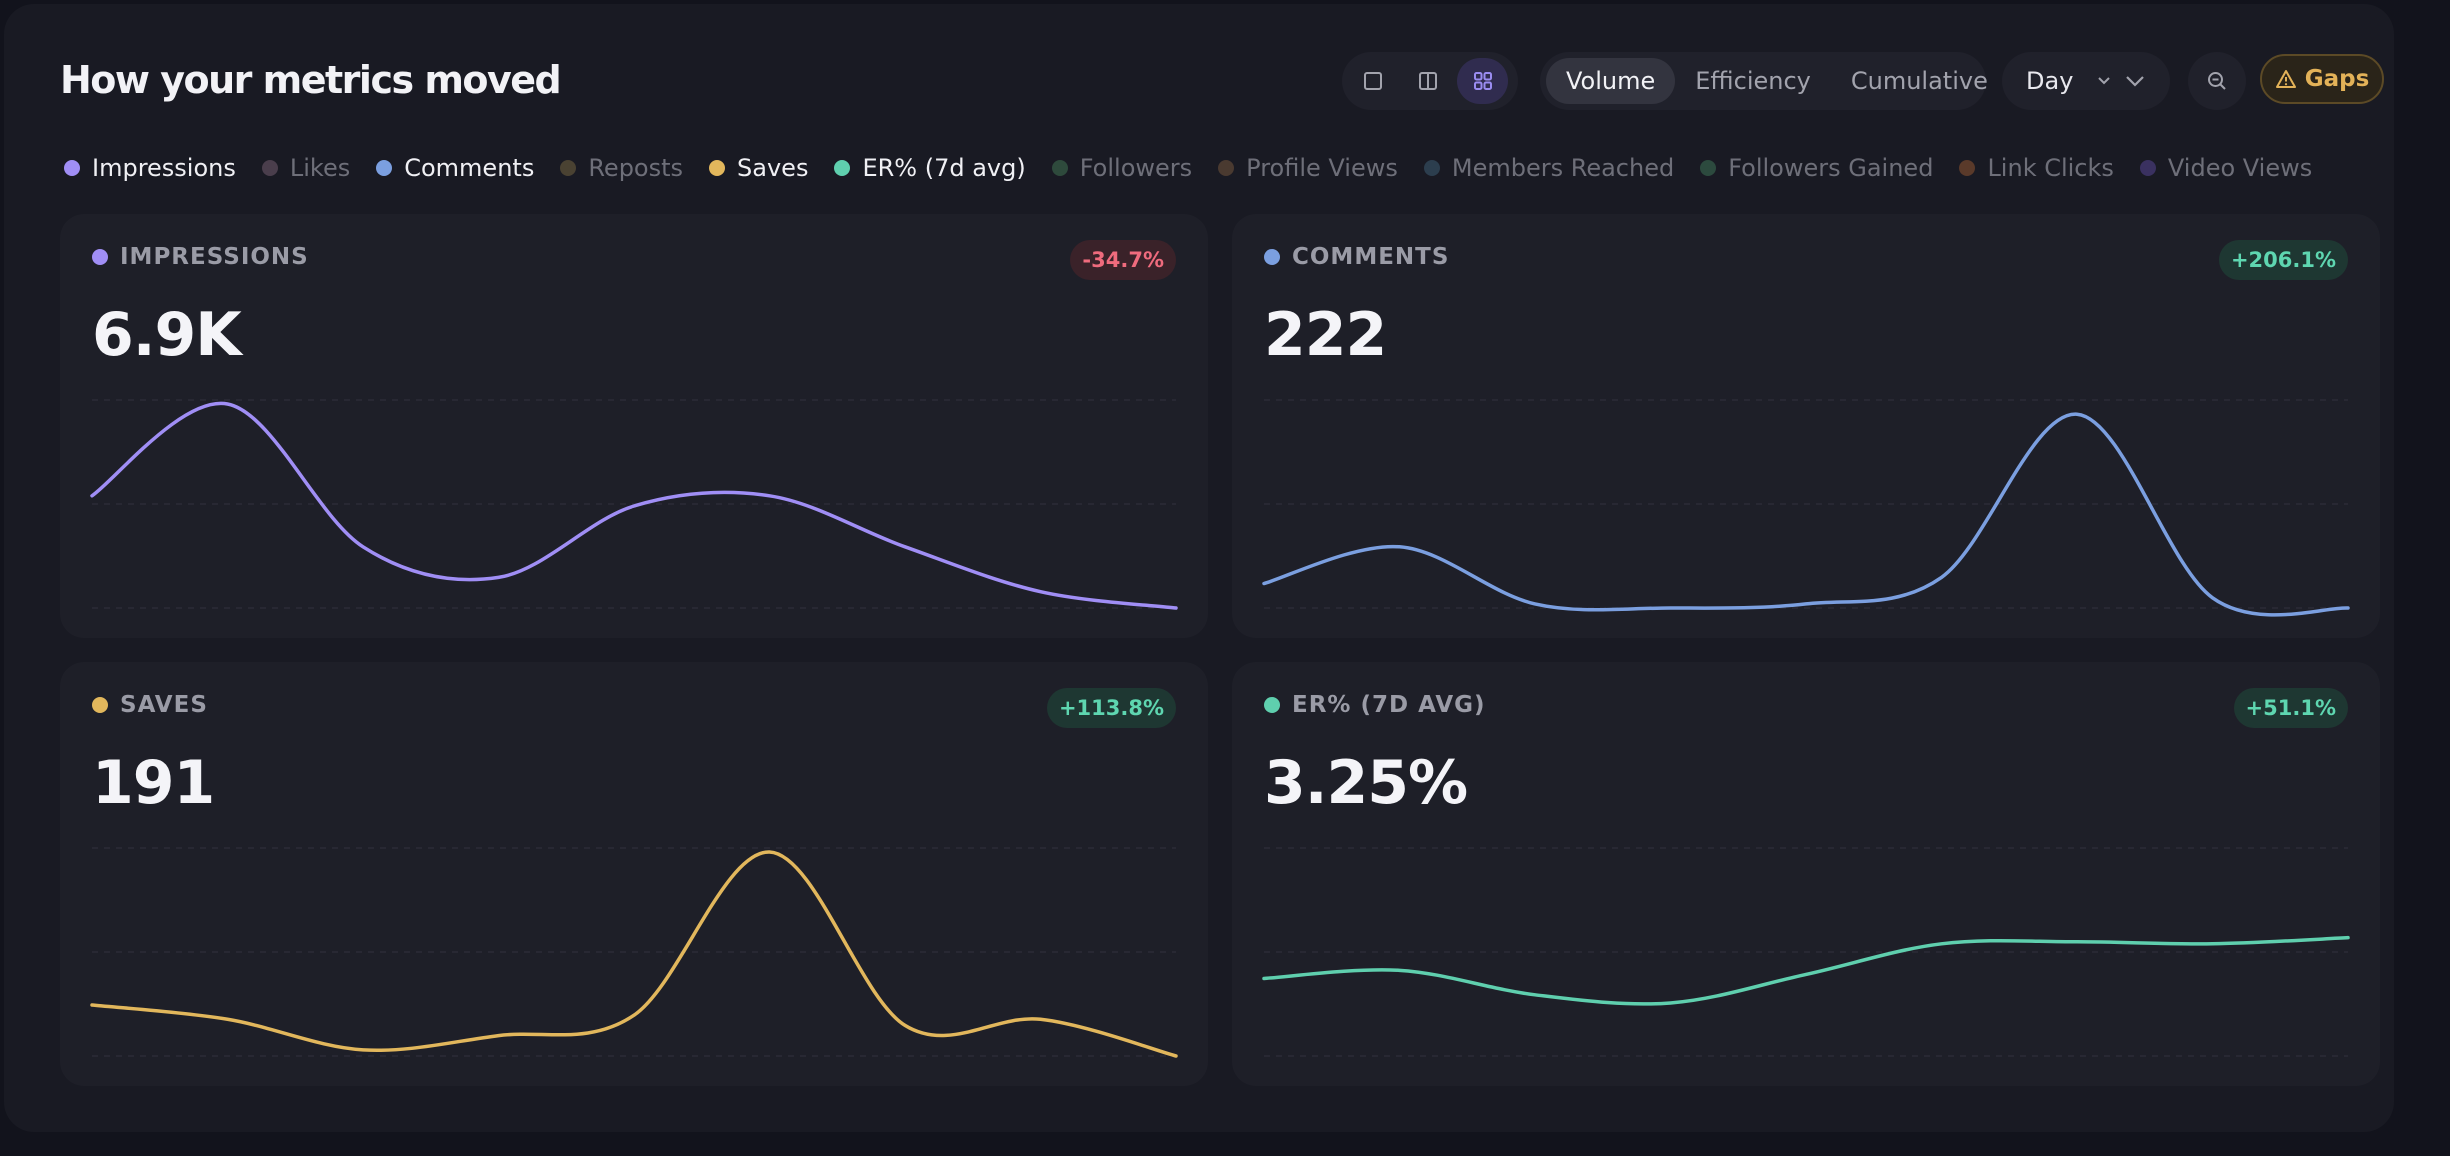 This screenshot has width=2450, height=1156. What do you see at coordinates (469, 168) in the screenshot?
I see `legend-label: Comments` at bounding box center [469, 168].